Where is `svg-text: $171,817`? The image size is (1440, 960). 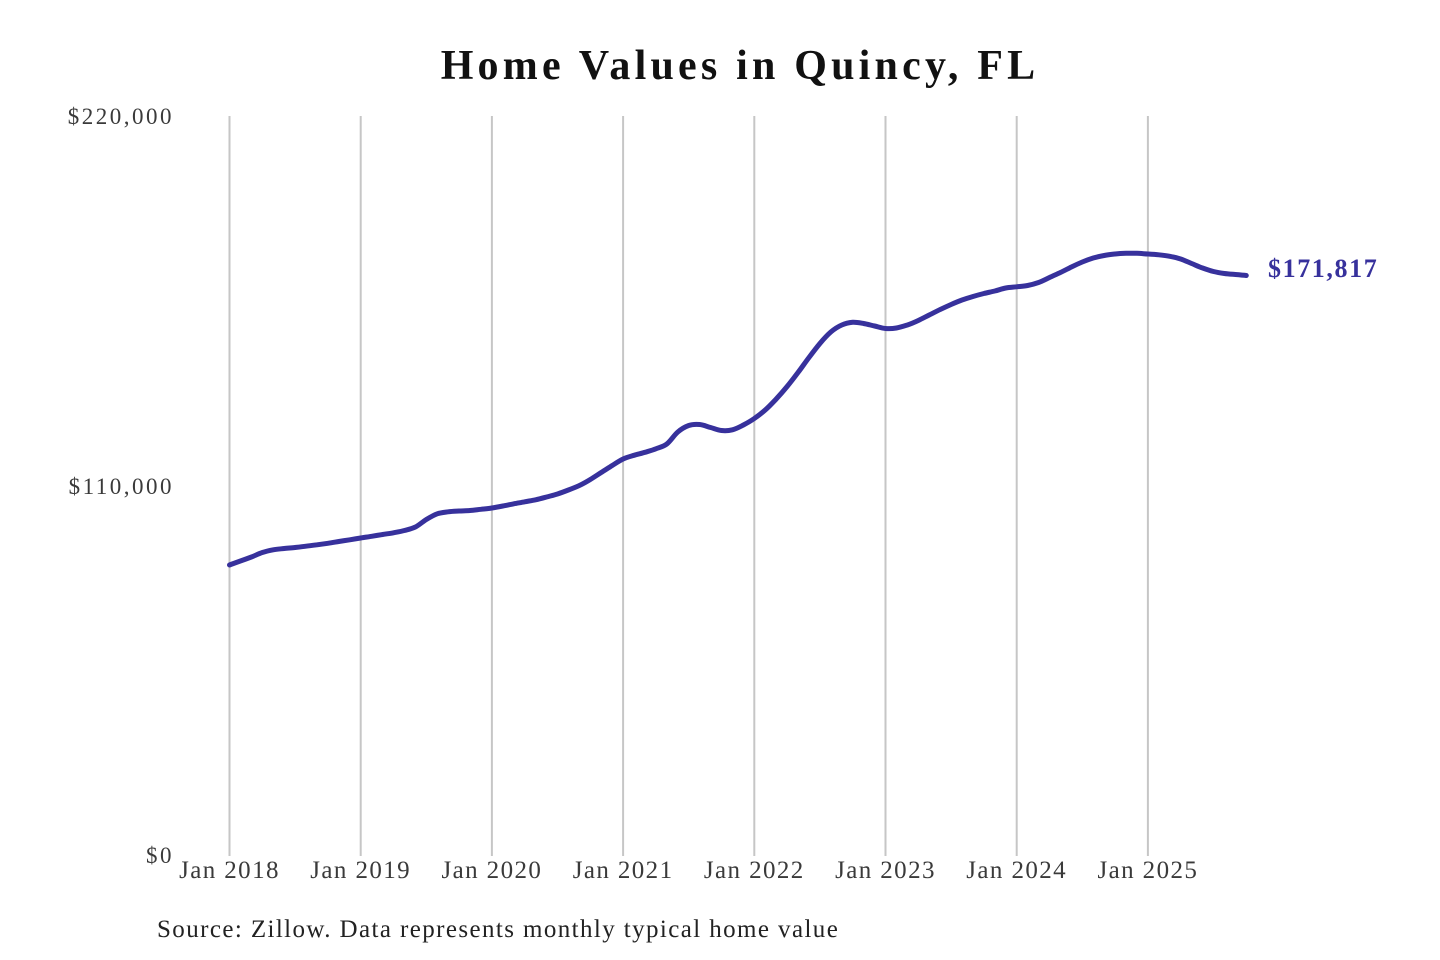
svg-text: $171,817 is located at coordinates (1323, 268).